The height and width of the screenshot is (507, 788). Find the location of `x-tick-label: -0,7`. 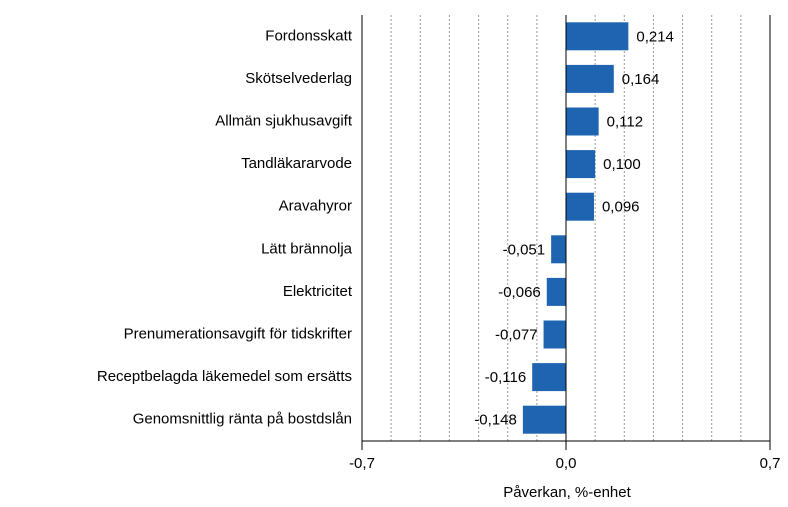

x-tick-label: -0,7 is located at coordinates (362, 463).